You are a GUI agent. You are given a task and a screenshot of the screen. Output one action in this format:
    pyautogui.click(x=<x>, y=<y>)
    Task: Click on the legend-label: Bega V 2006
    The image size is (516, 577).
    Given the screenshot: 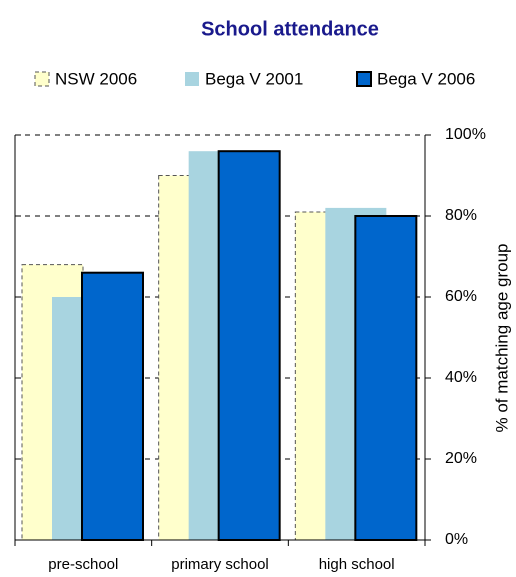 What is the action you would take?
    pyautogui.click(x=426, y=78)
    